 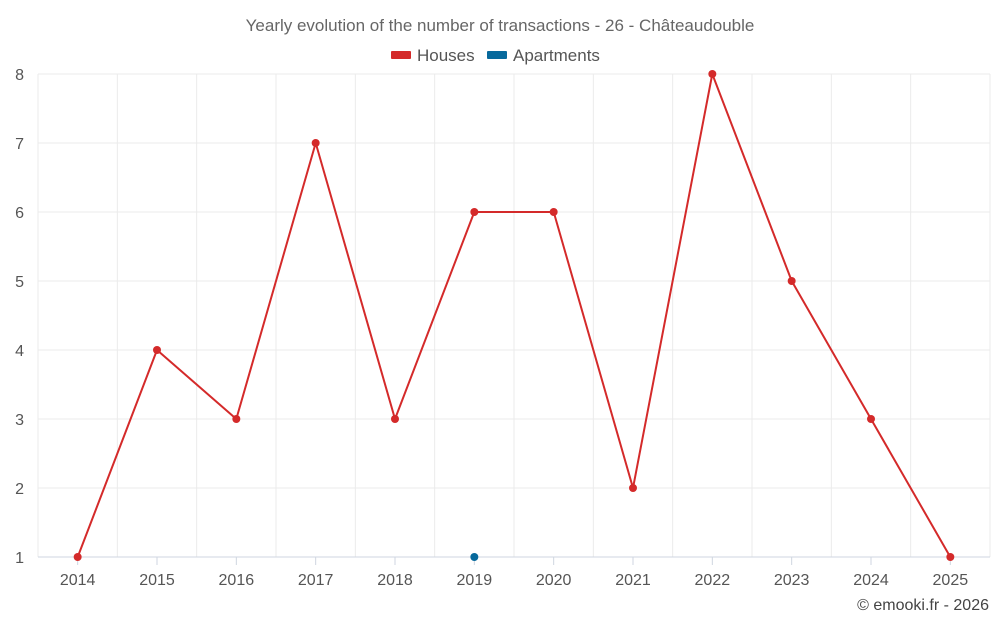 What do you see at coordinates (923, 605) in the screenshot?
I see `credit-text: © emooki.fr - 2026` at bounding box center [923, 605].